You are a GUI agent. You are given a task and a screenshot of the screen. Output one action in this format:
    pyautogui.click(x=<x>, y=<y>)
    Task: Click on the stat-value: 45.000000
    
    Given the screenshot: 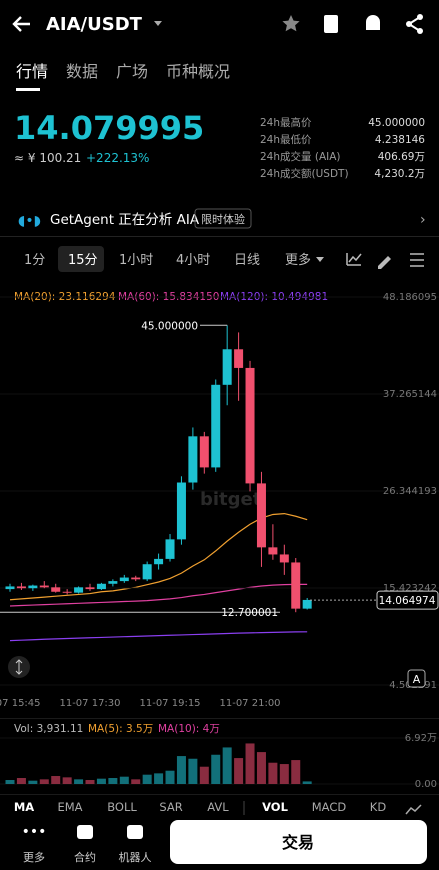 What is the action you would take?
    pyautogui.click(x=396, y=123)
    